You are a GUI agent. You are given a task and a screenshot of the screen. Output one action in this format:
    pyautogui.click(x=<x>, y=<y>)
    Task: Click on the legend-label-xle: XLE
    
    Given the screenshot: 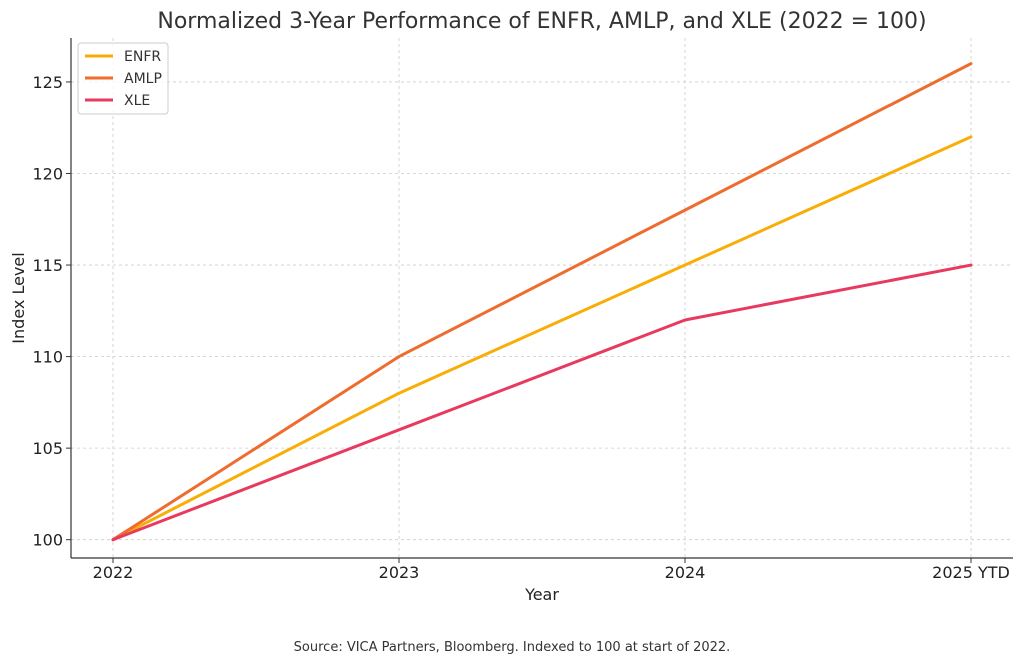 What is the action you would take?
    pyautogui.click(x=137, y=101)
    